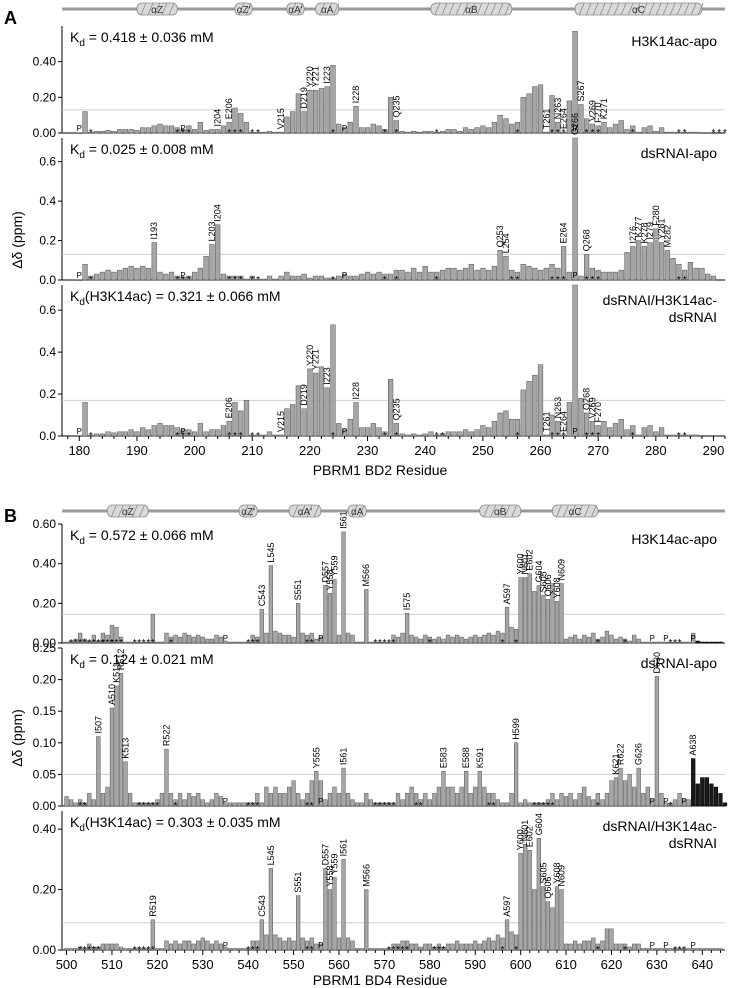 The width and height of the screenshot is (752, 988). What do you see at coordinates (475, 964) in the screenshot?
I see `x-tick-label: 590` at bounding box center [475, 964].